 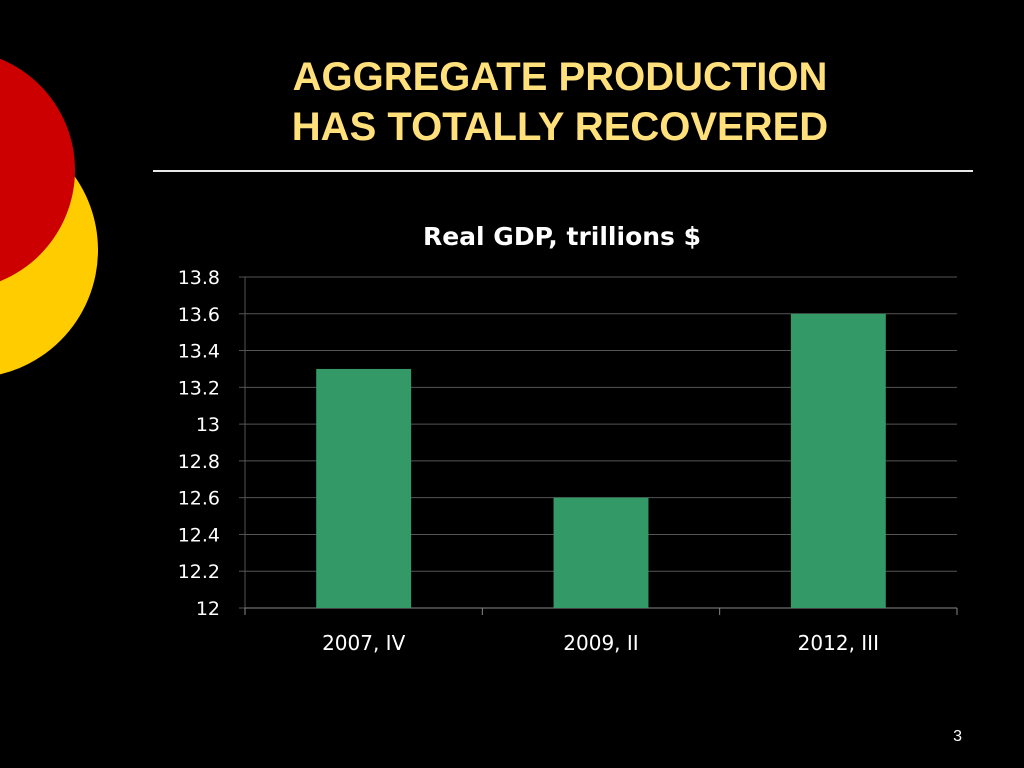 I want to click on x-tick-label: 2007, IV, so click(x=364, y=643).